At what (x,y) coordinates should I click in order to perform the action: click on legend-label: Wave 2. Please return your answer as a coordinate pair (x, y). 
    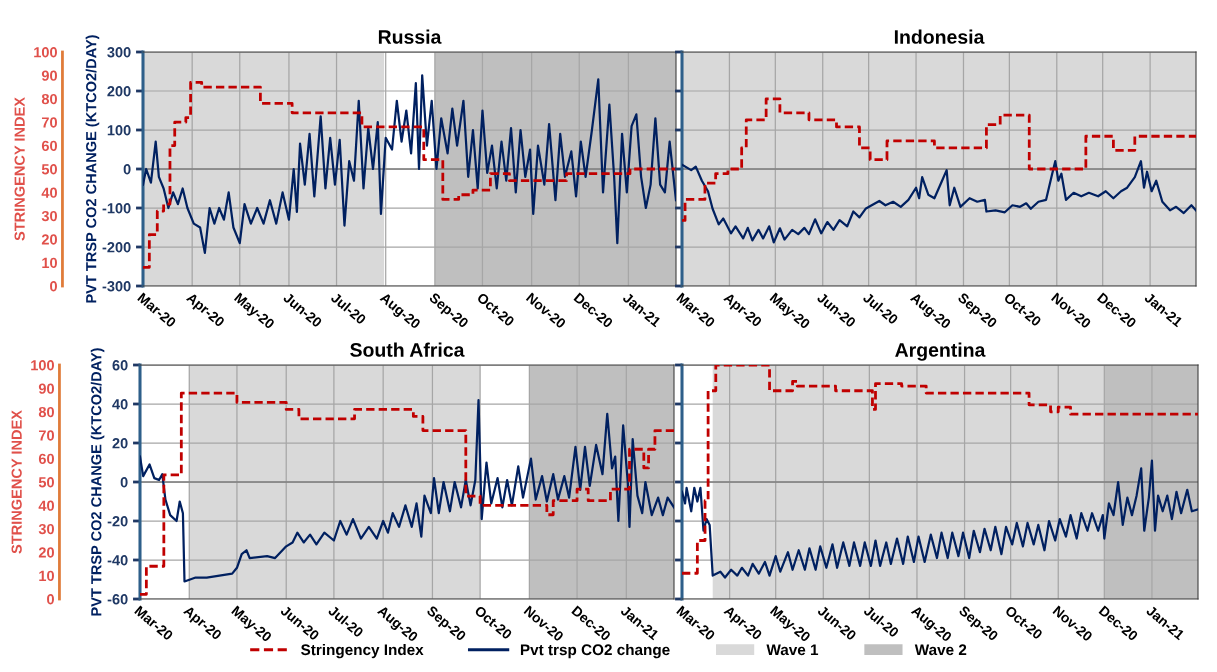
    Looking at the image, I should click on (940, 650).